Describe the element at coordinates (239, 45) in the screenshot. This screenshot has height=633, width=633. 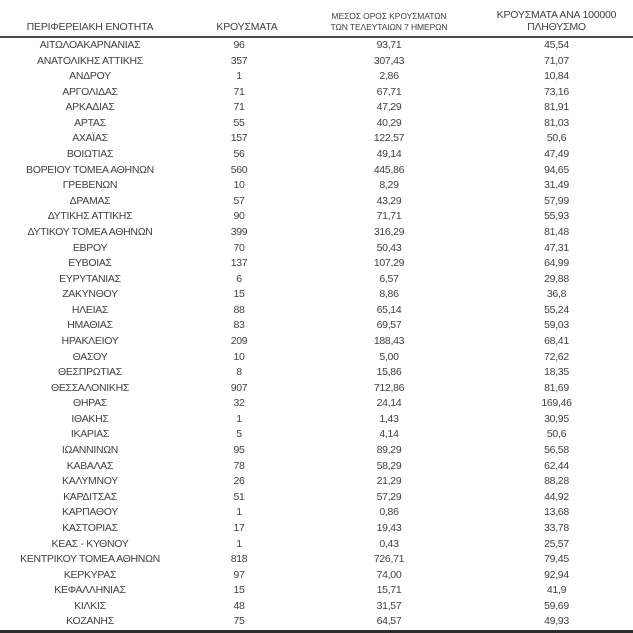
I see `cell-cases: 96` at that location.